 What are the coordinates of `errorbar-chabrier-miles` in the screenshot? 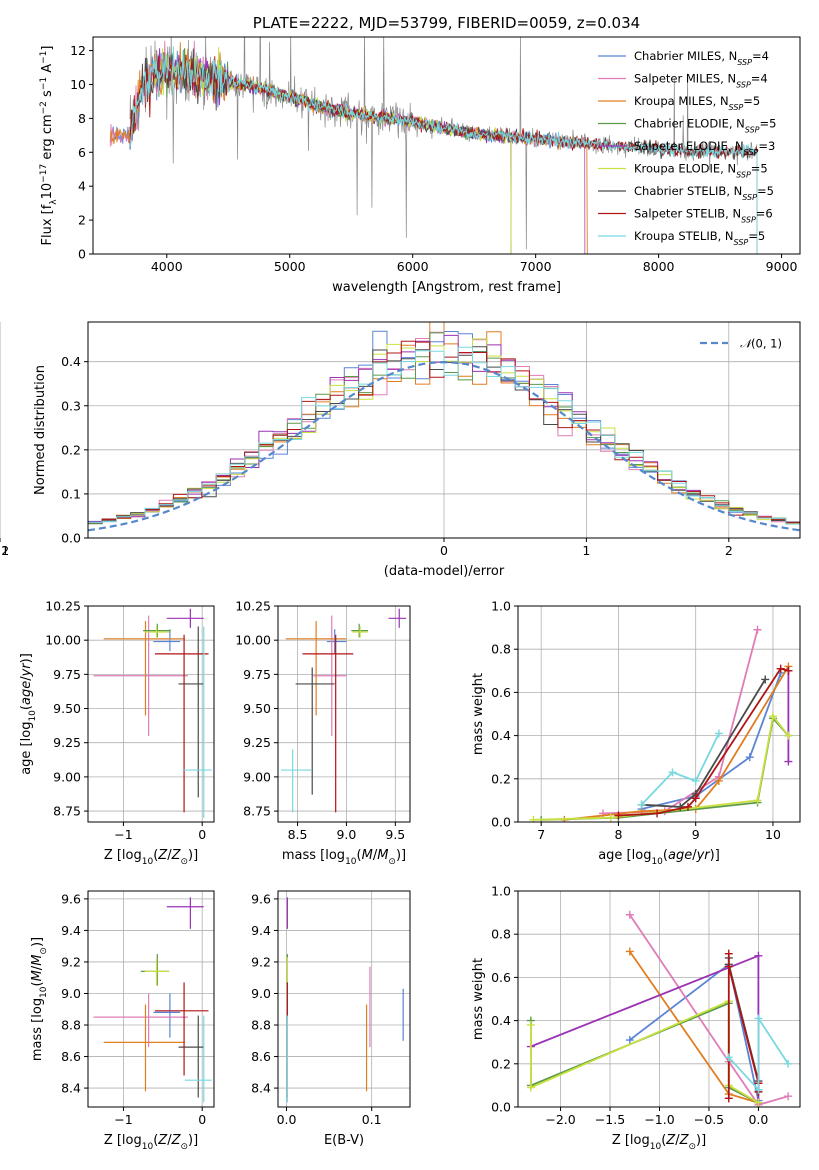 It's located at (336, 641).